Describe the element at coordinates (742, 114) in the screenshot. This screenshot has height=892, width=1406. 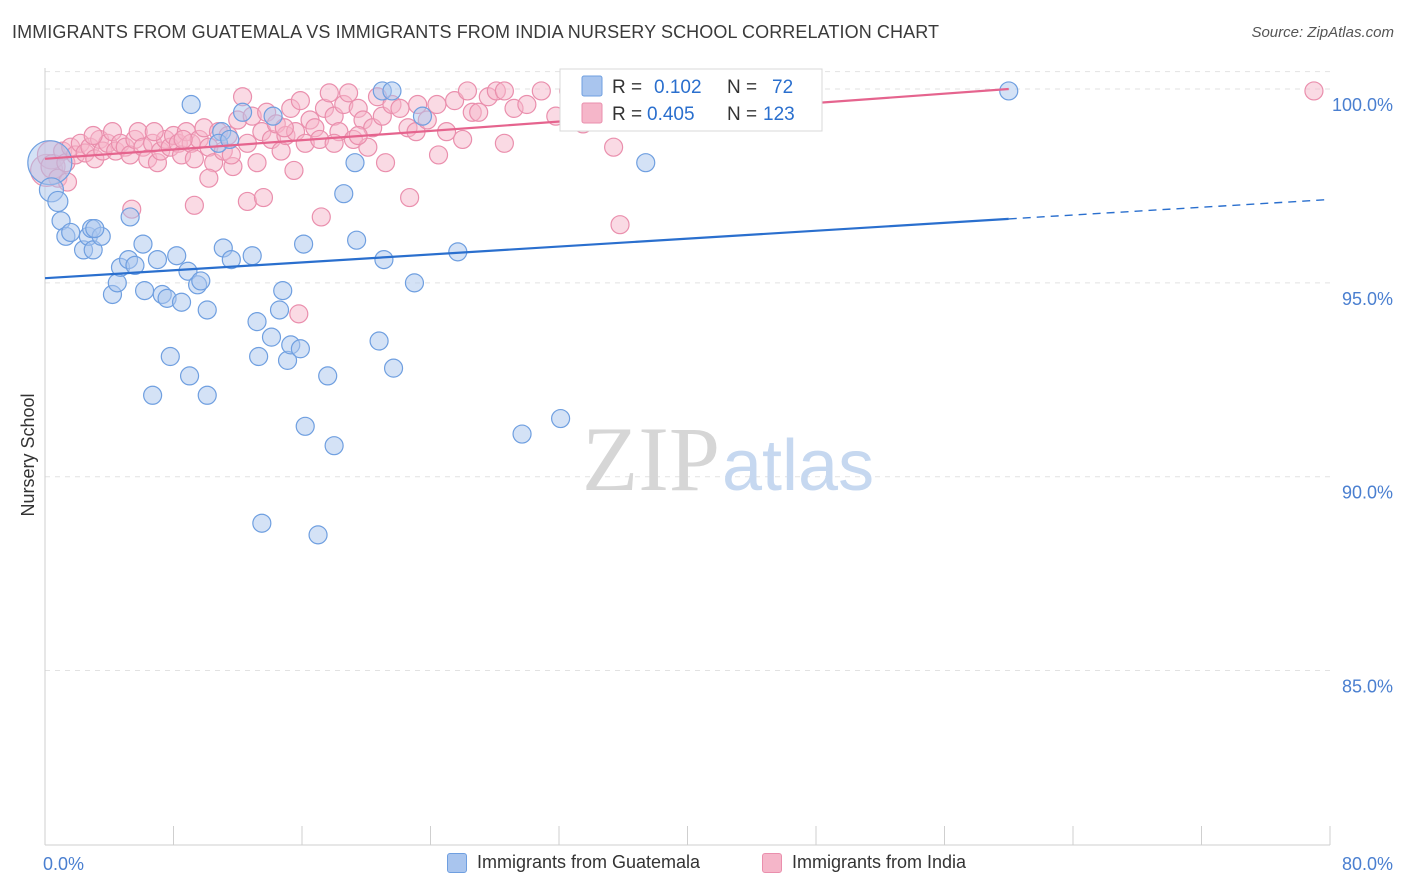
I see `legend-n-label-2: N =` at that location.